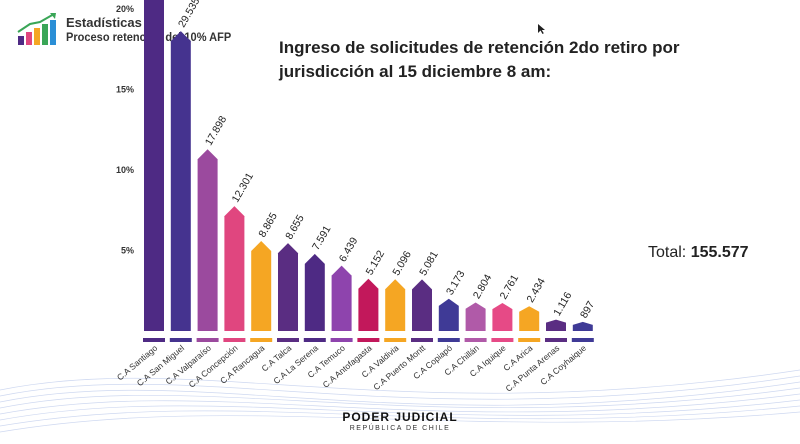 The width and height of the screenshot is (800, 444). Describe the element at coordinates (536, 290) in the screenshot. I see `value-label: 2.434` at that location.